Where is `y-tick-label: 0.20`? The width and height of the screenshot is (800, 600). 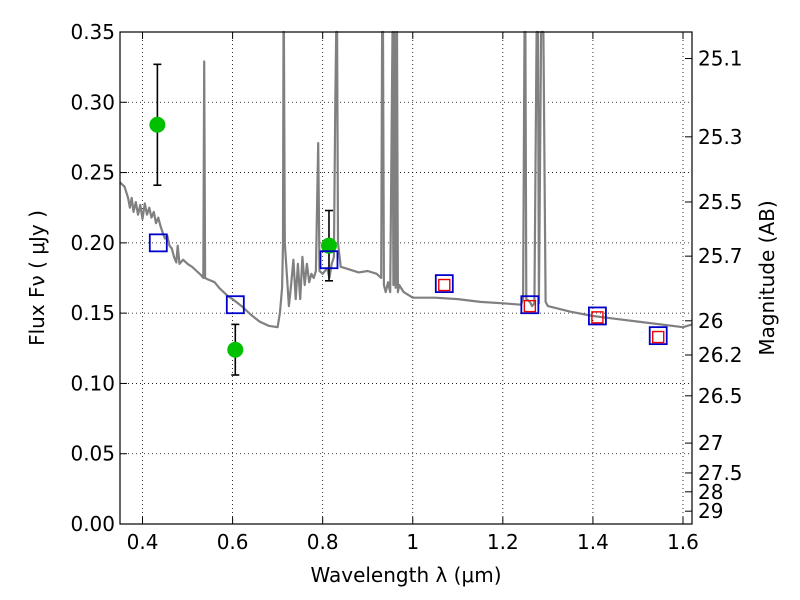 y-tick-label: 0.20 is located at coordinates (92, 243).